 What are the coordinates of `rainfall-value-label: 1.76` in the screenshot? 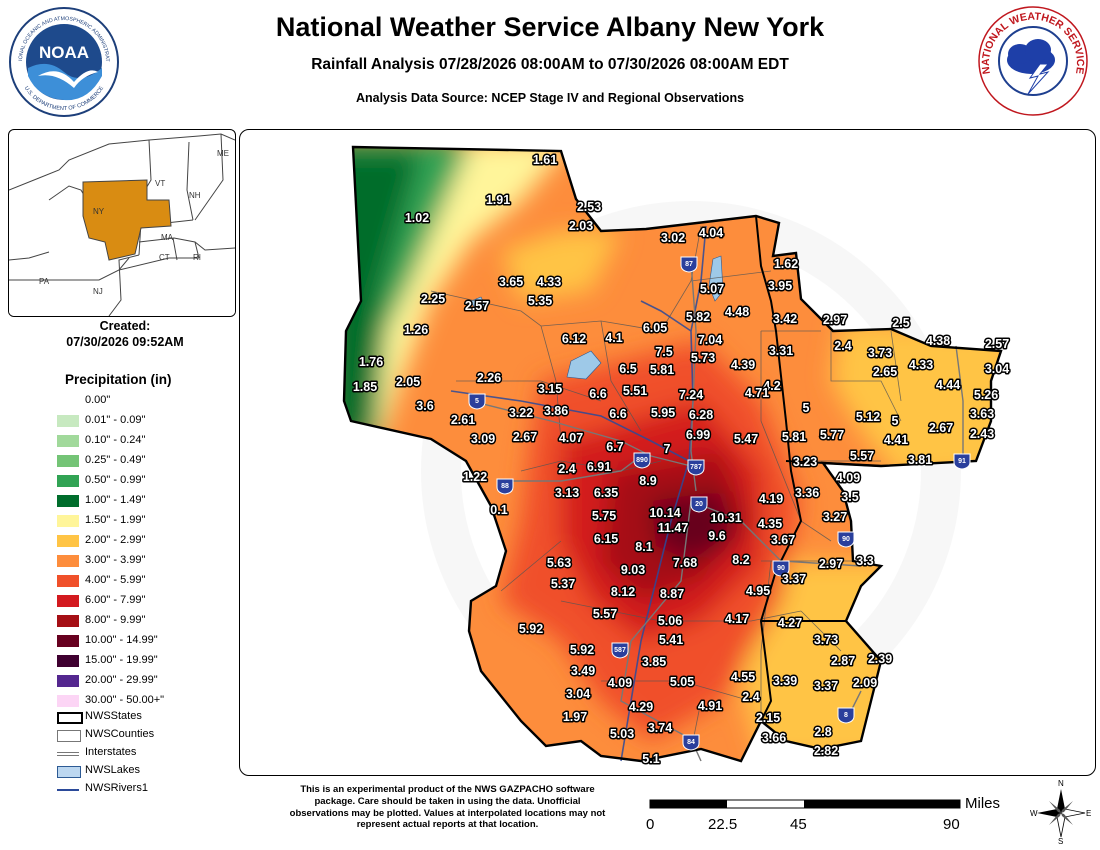 It's located at (371, 362).